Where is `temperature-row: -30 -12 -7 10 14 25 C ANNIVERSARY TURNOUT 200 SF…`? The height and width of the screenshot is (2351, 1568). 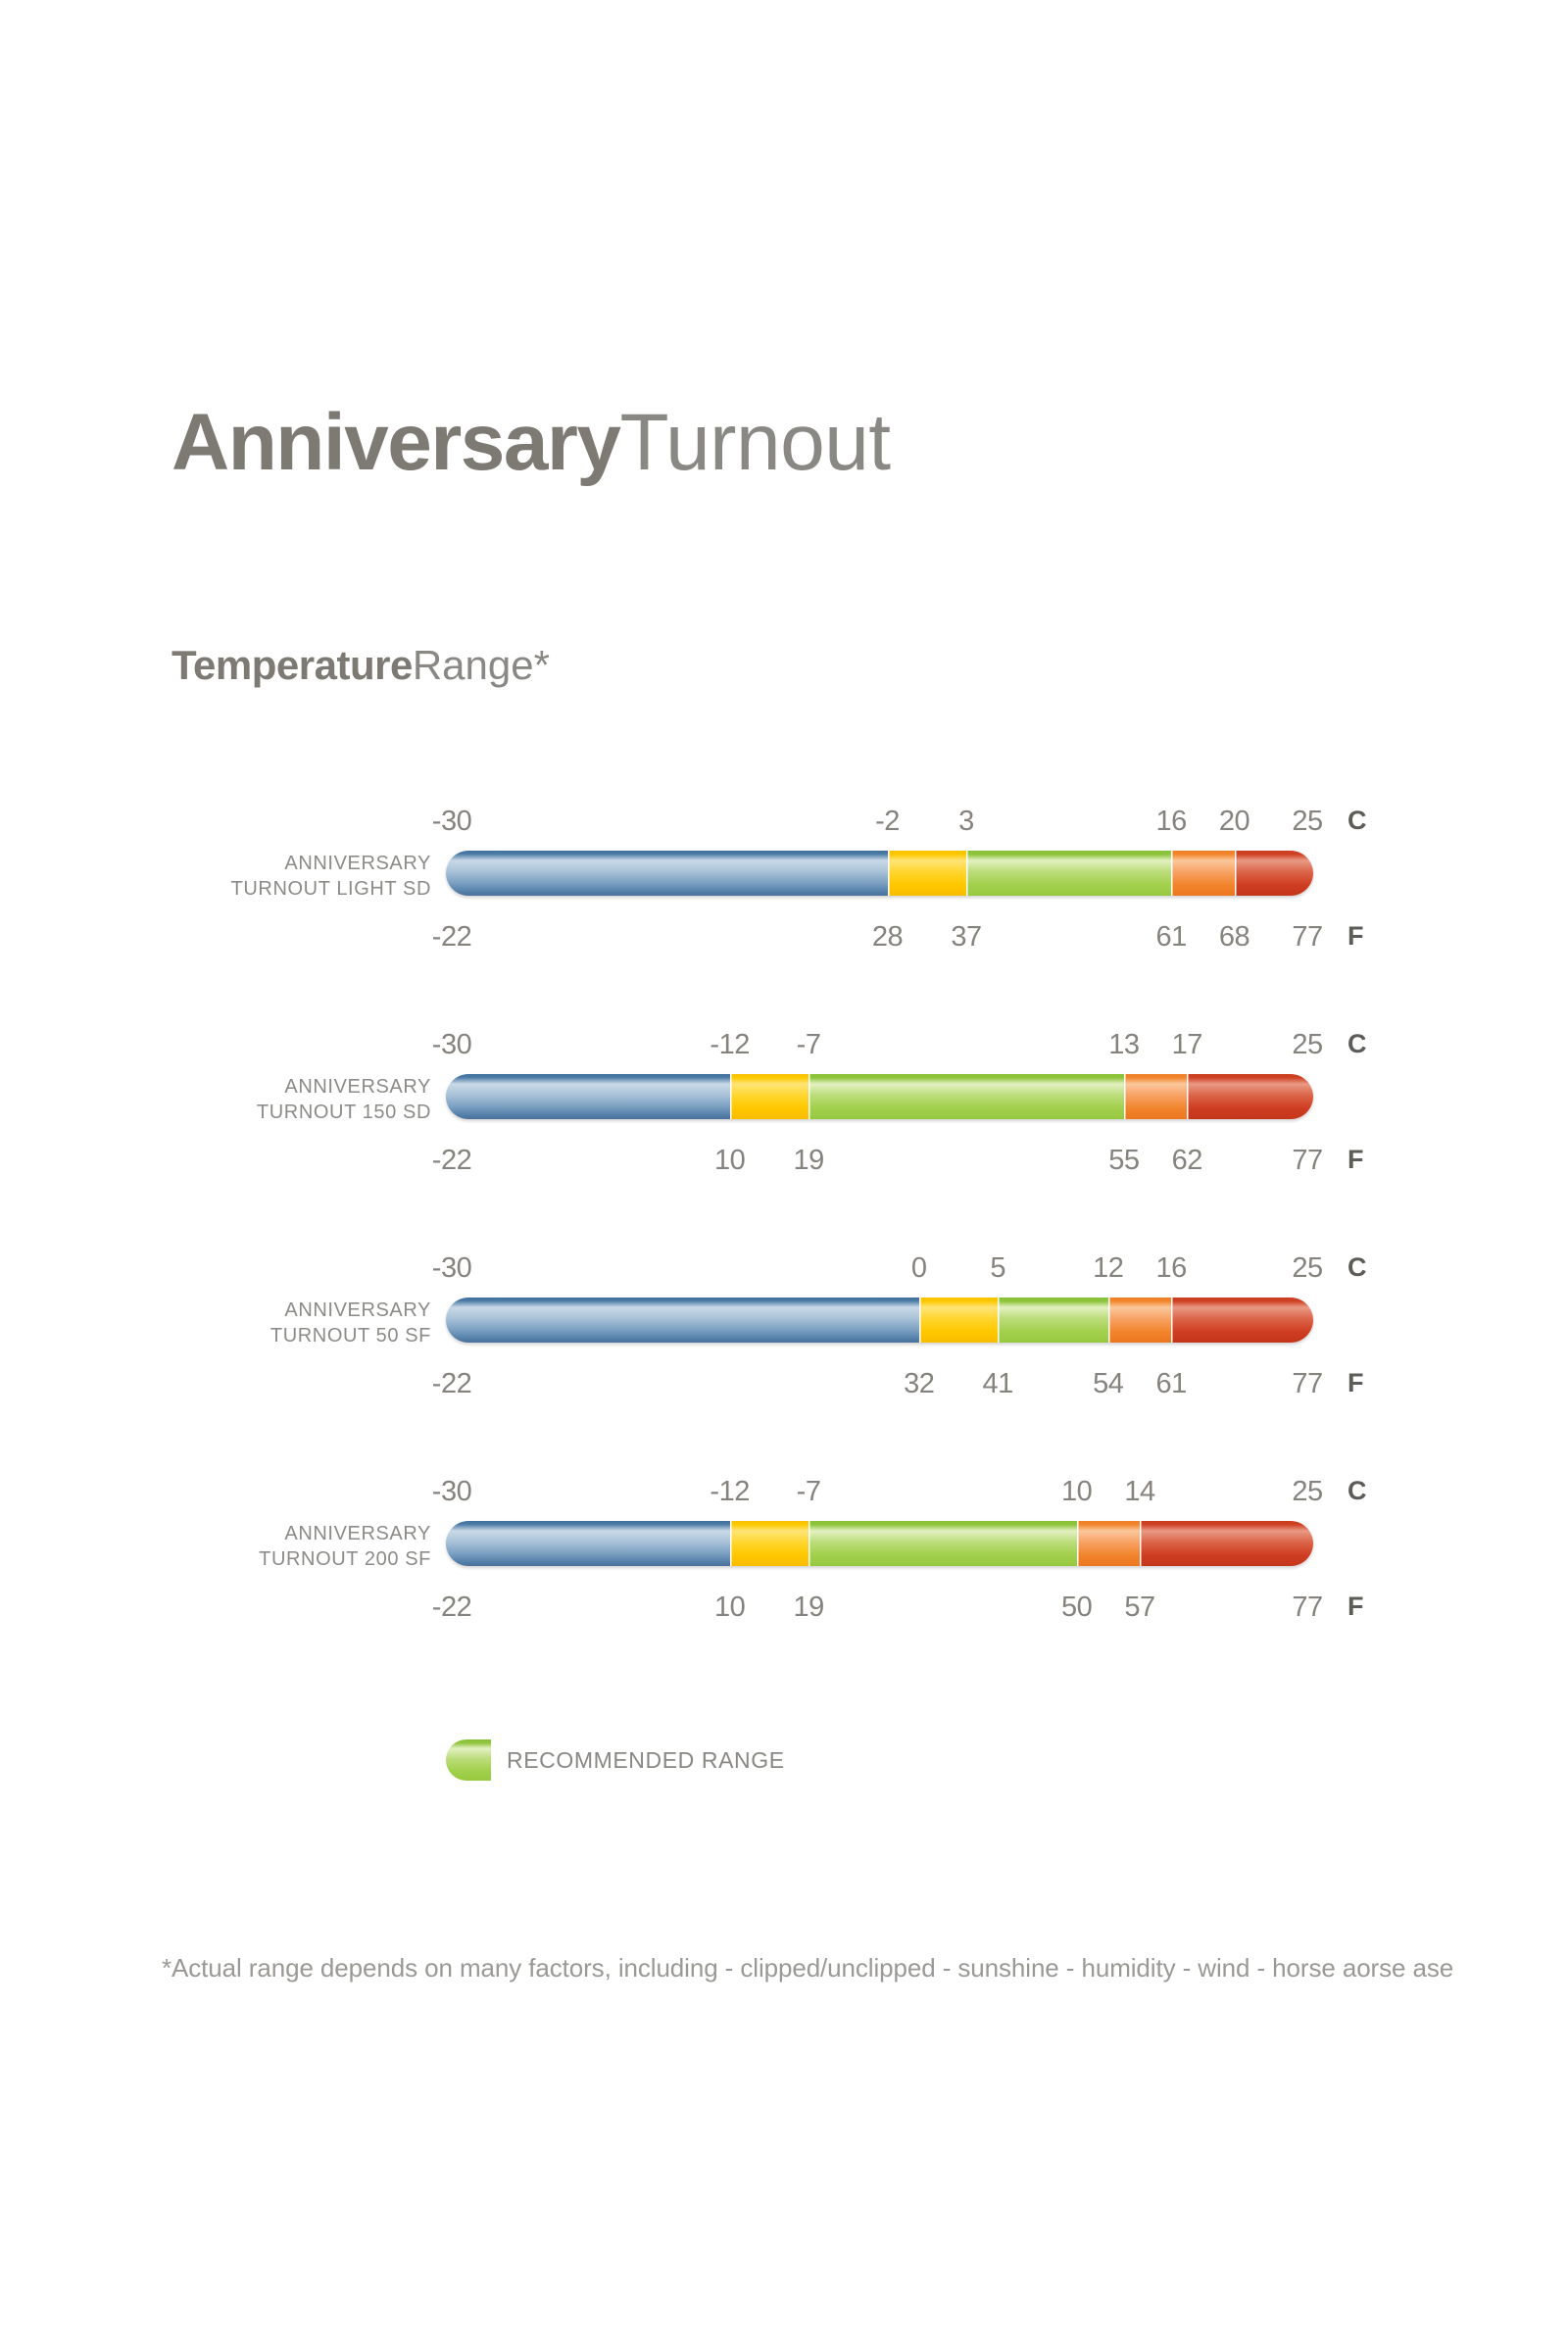
temperature-row: -30 -12 -7 10 14 25 C ANNIVERSARY TURNOUT 200 SF… is located at coordinates (784, 1566).